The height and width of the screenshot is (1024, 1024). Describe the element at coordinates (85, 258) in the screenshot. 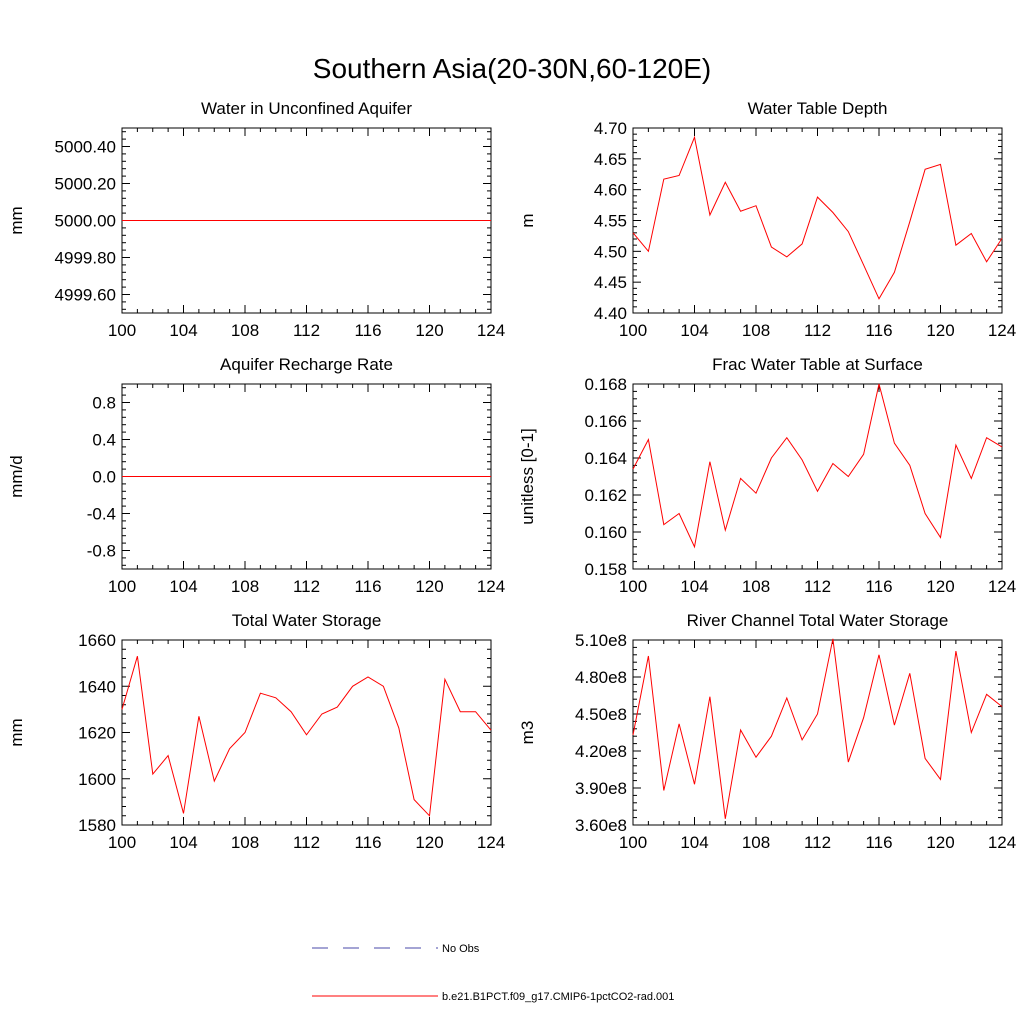

I see `y-tick-label: 4999.80` at that location.